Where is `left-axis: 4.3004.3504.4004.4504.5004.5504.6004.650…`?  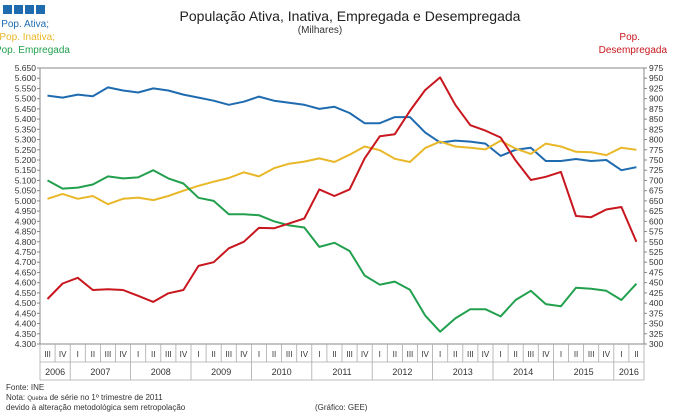
left-axis: 4.3004.3504.4004.4504.5004.5504.6004.650… is located at coordinates (27, 206).